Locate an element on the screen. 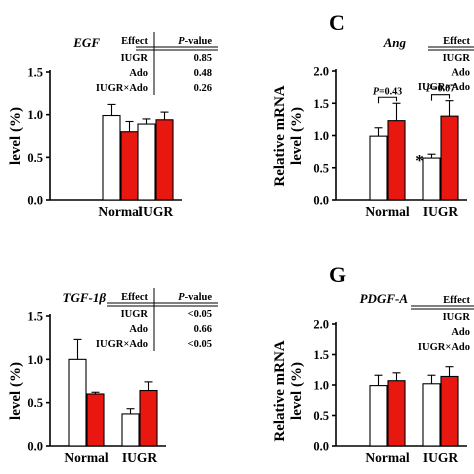  table-cell: 0.26 is located at coordinates (203, 88).